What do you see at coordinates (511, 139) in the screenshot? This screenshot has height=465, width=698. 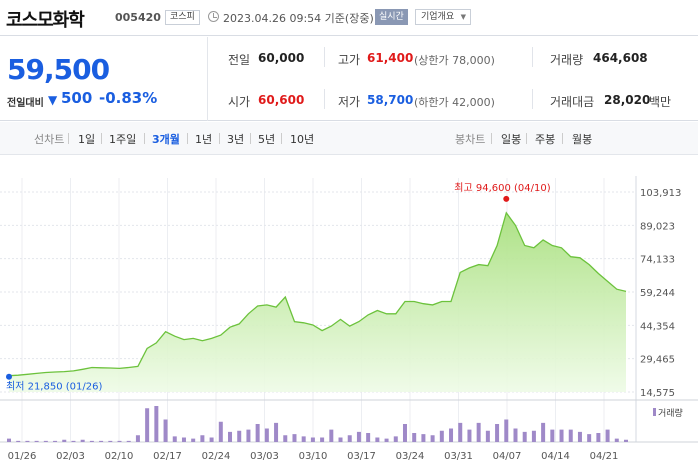 I see `candle-daily: 일봉` at bounding box center [511, 139].